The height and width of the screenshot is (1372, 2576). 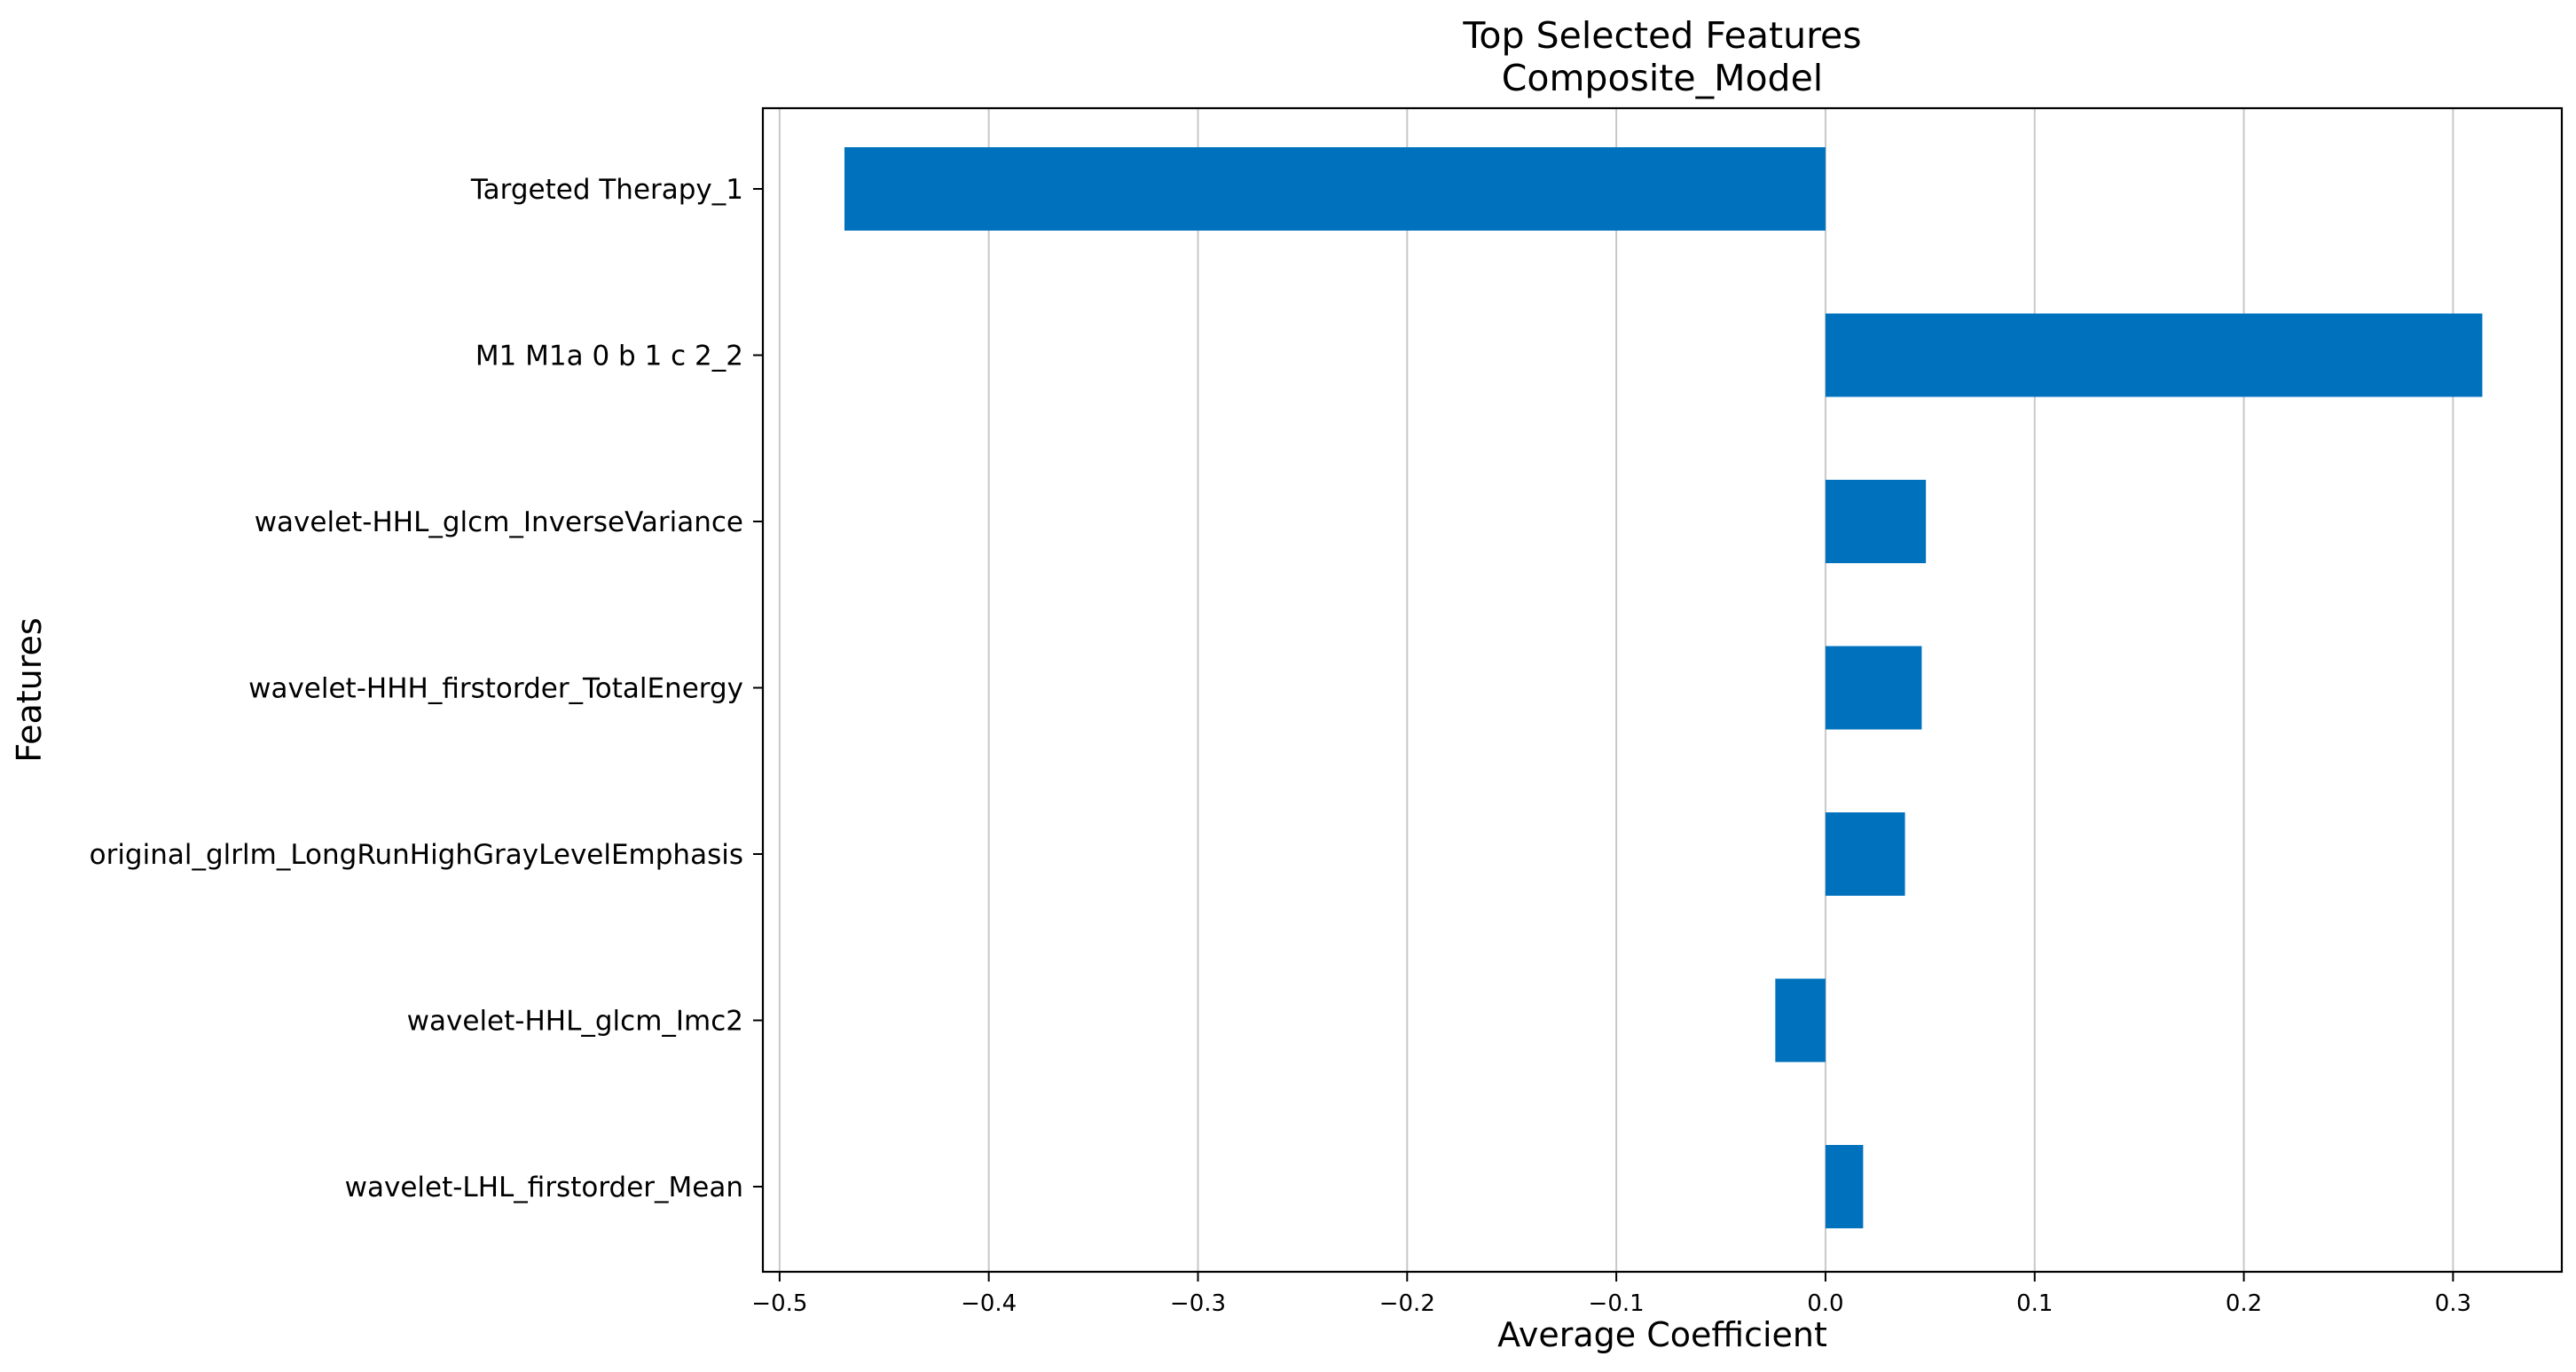 I want to click on x-tick-label: 0.0, so click(x=1825, y=1303).